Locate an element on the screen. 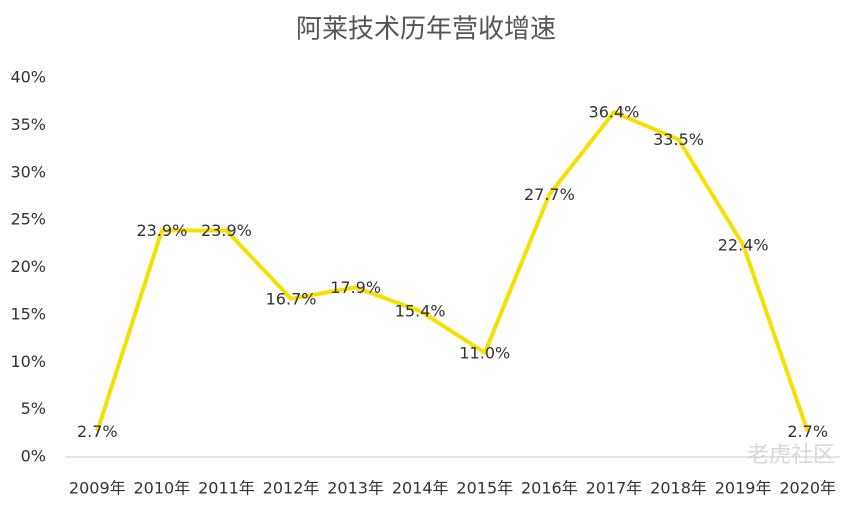  y-tick-label: 0% is located at coordinates (33, 456).